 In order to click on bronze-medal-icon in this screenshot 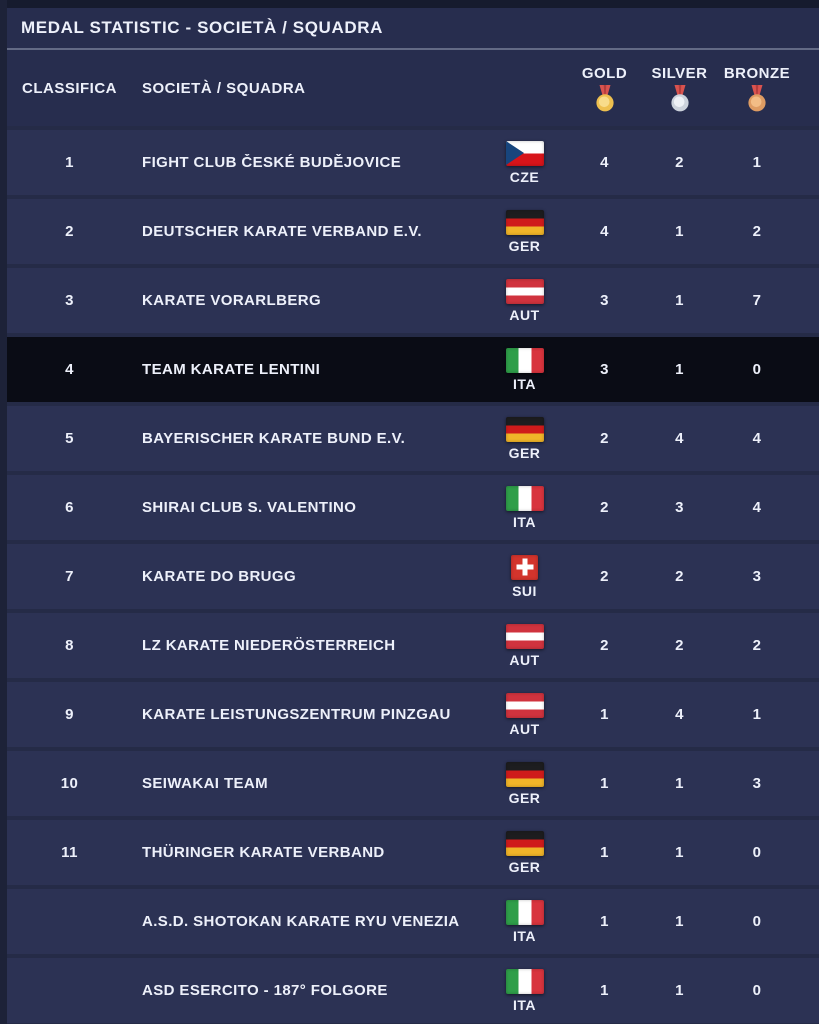, I will do `click(757, 97)`.